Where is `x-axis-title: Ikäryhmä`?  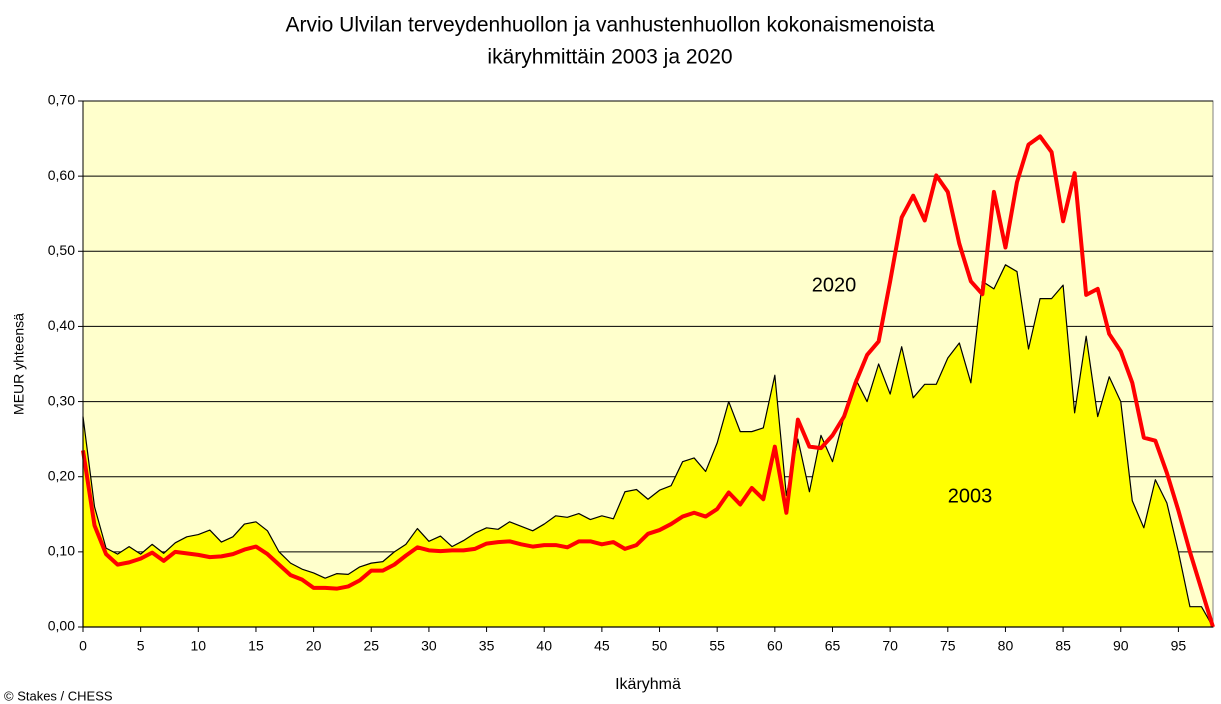 x-axis-title: Ikäryhmä is located at coordinates (648, 684).